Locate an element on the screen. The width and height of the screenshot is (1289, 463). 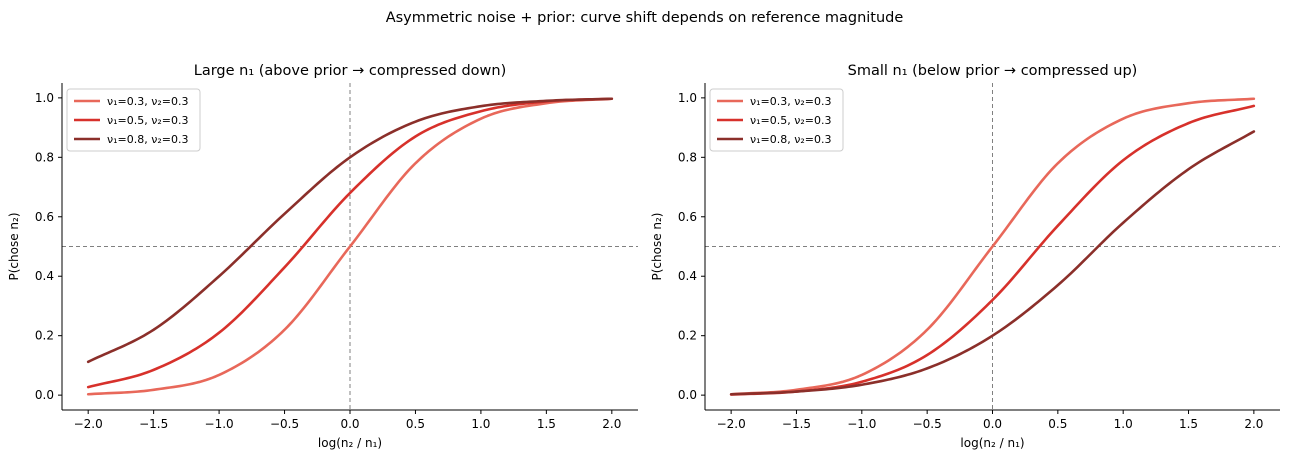
panel-title: Large n₁ (above prior → compressed down) is located at coordinates (350, 71).